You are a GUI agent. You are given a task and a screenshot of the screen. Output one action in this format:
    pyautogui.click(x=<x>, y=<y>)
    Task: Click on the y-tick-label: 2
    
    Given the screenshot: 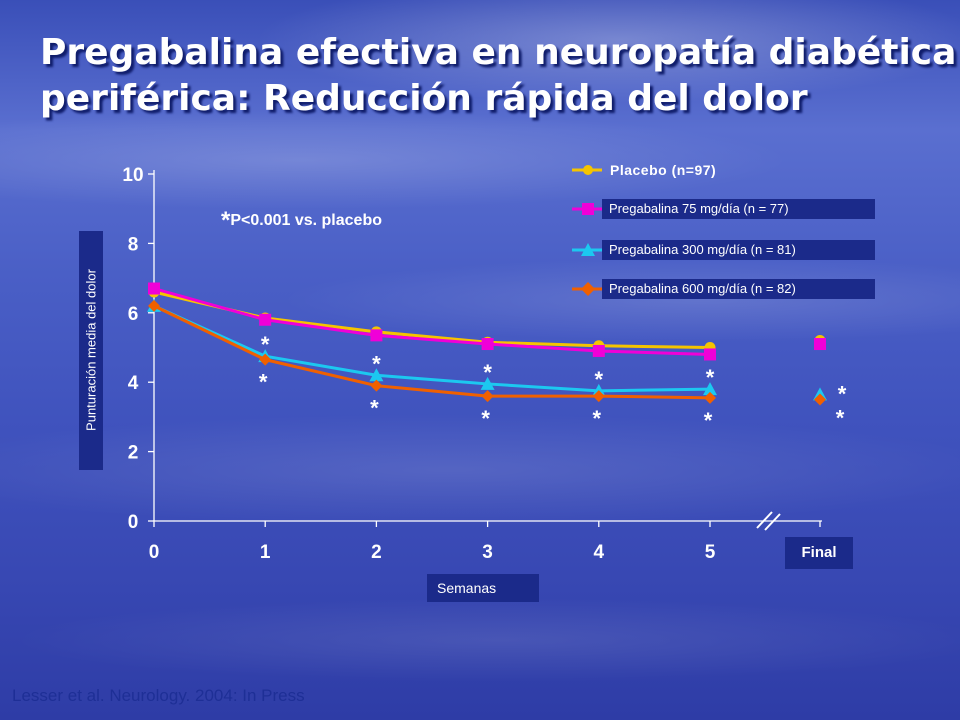 What is the action you would take?
    pyautogui.click(x=133, y=453)
    